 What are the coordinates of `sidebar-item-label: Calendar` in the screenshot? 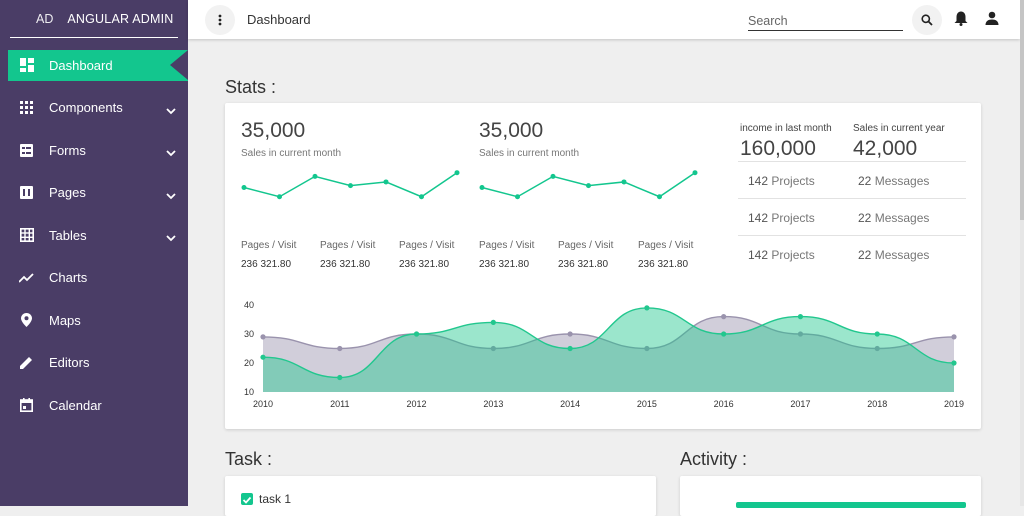 It's located at (75, 405).